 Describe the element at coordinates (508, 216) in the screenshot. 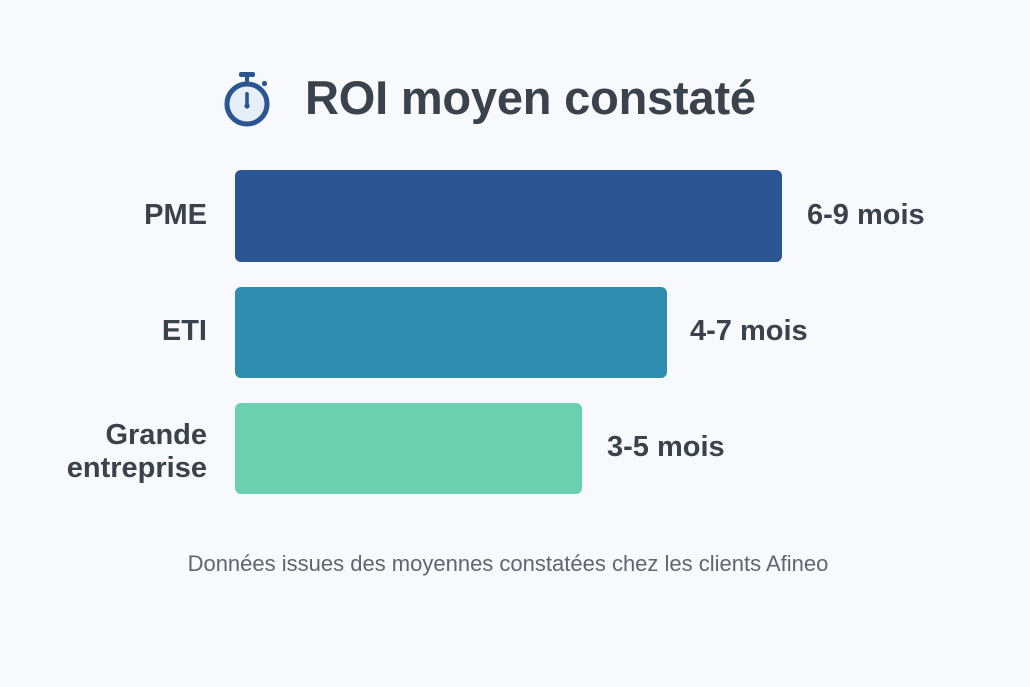

I see `bar-pme` at that location.